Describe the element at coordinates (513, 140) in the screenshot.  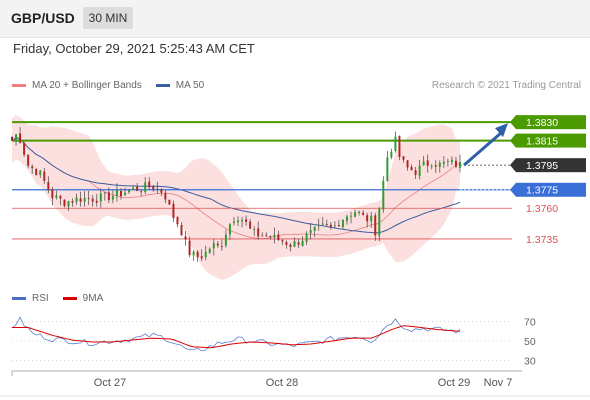
I see `level-tag-pointer` at that location.